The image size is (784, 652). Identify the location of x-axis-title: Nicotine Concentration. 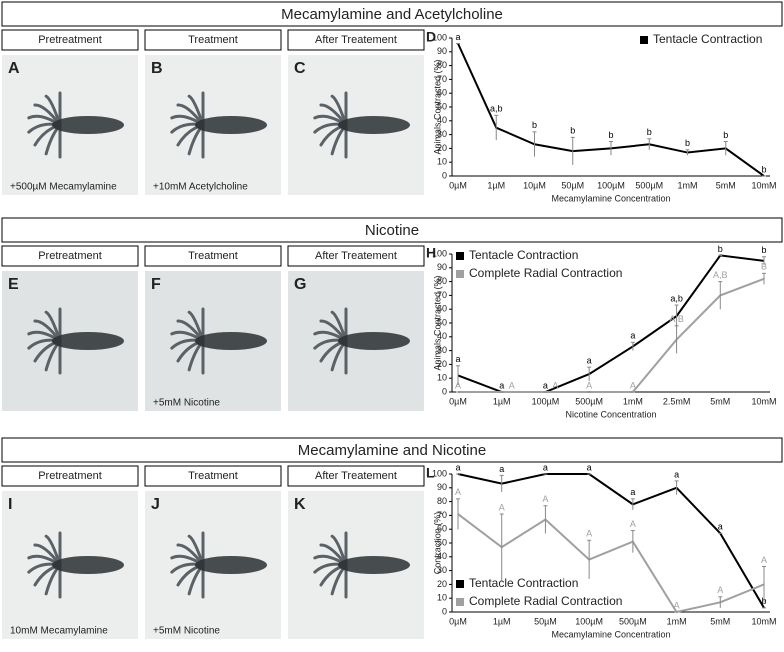
(610, 414).